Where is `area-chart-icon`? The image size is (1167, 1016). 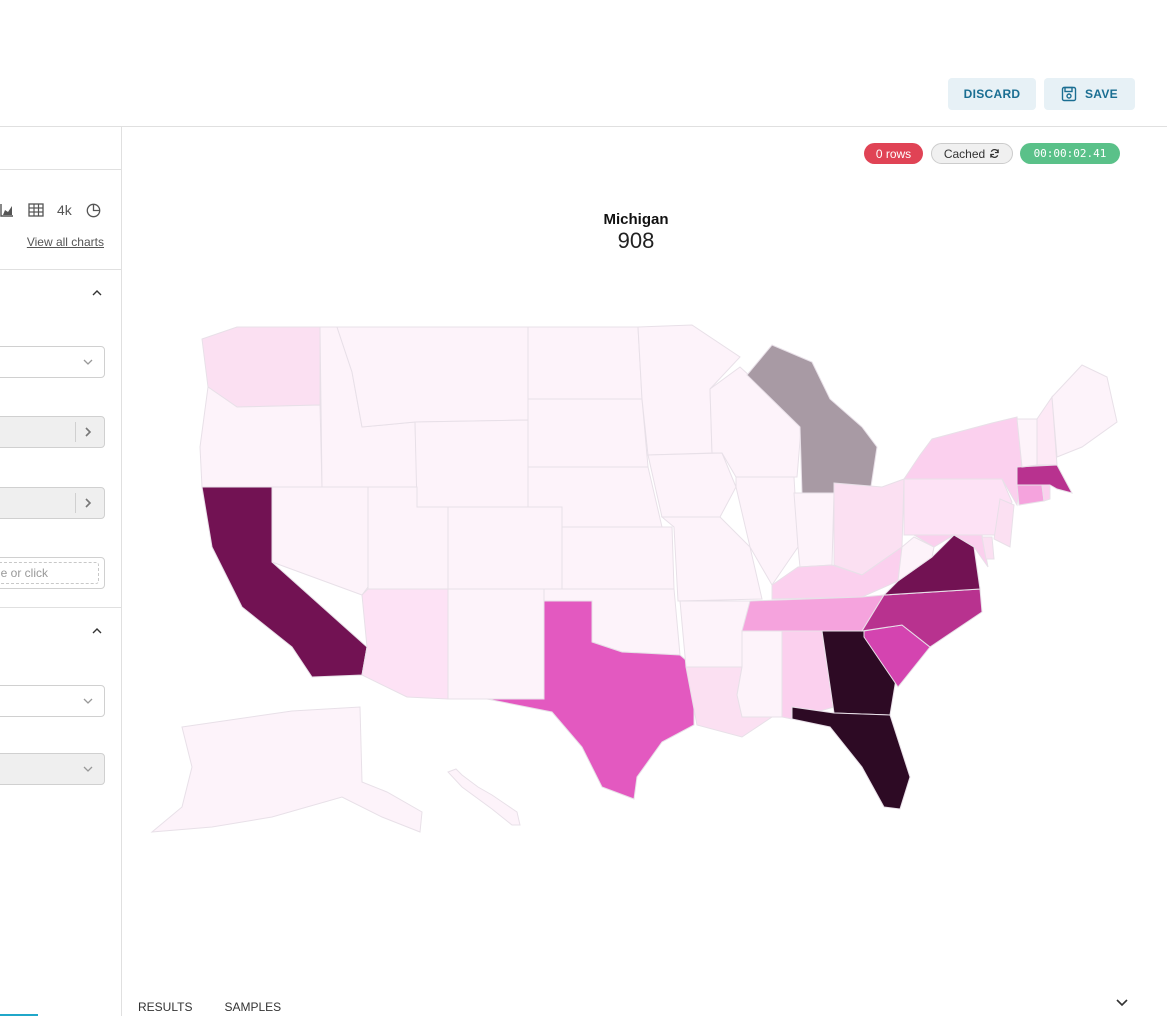
area-chart-icon is located at coordinates (7, 210).